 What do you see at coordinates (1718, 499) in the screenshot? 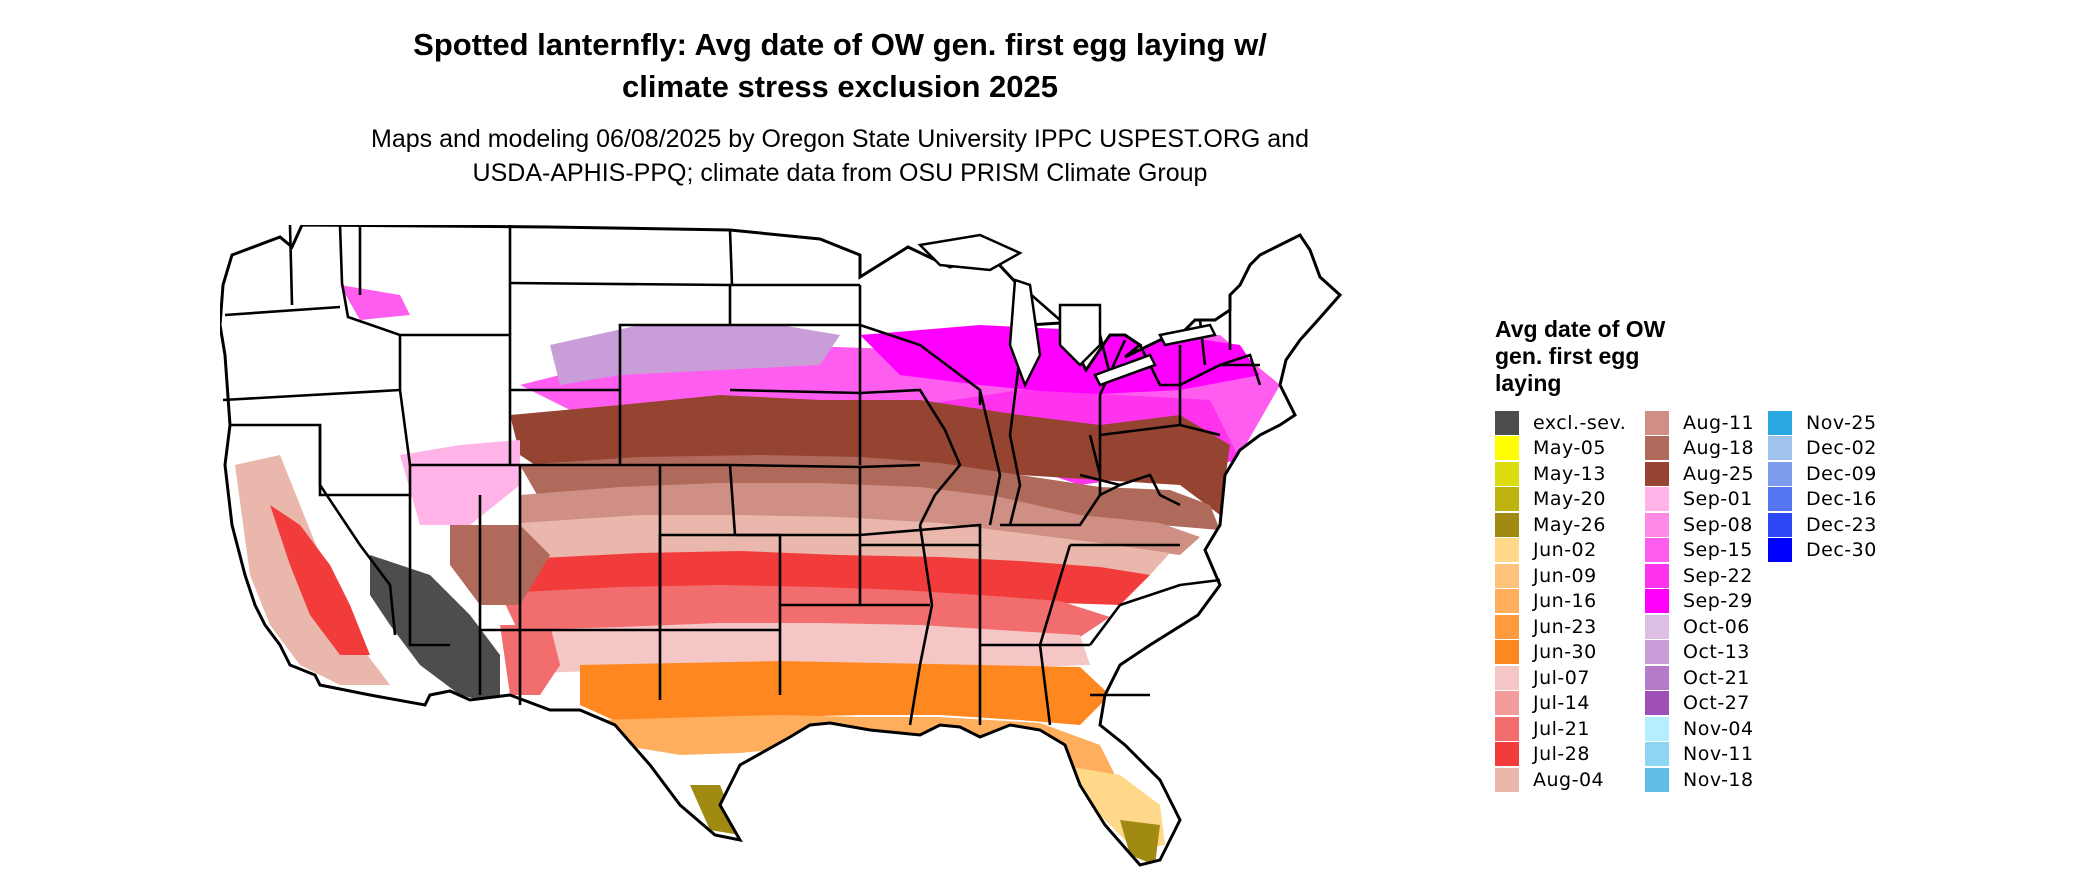
I see `legend-label: Sep-01` at bounding box center [1718, 499].